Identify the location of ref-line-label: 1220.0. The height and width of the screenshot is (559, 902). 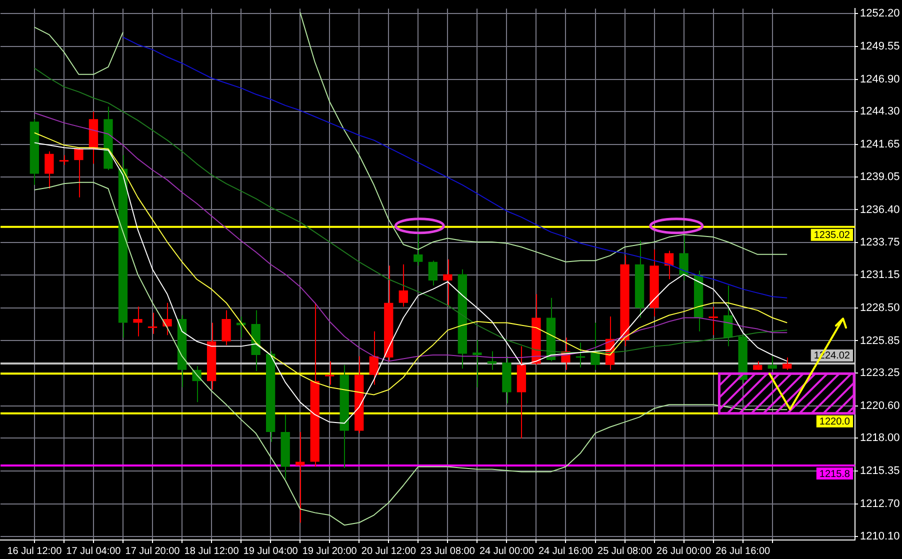
(834, 422).